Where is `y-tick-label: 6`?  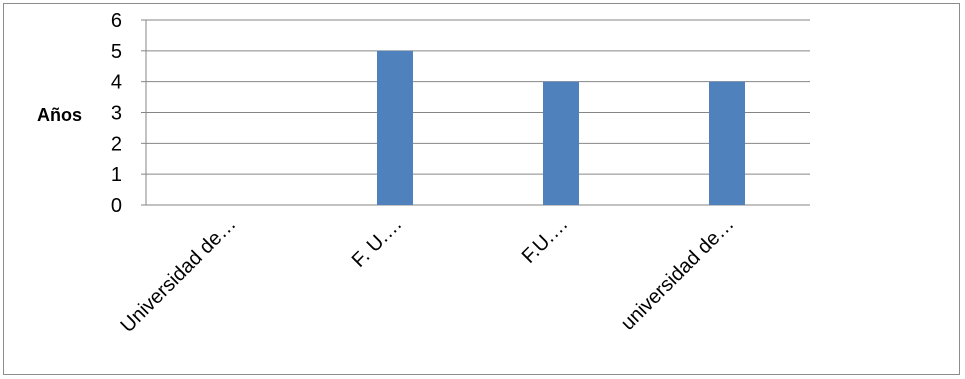 y-tick-label: 6 is located at coordinates (116, 21).